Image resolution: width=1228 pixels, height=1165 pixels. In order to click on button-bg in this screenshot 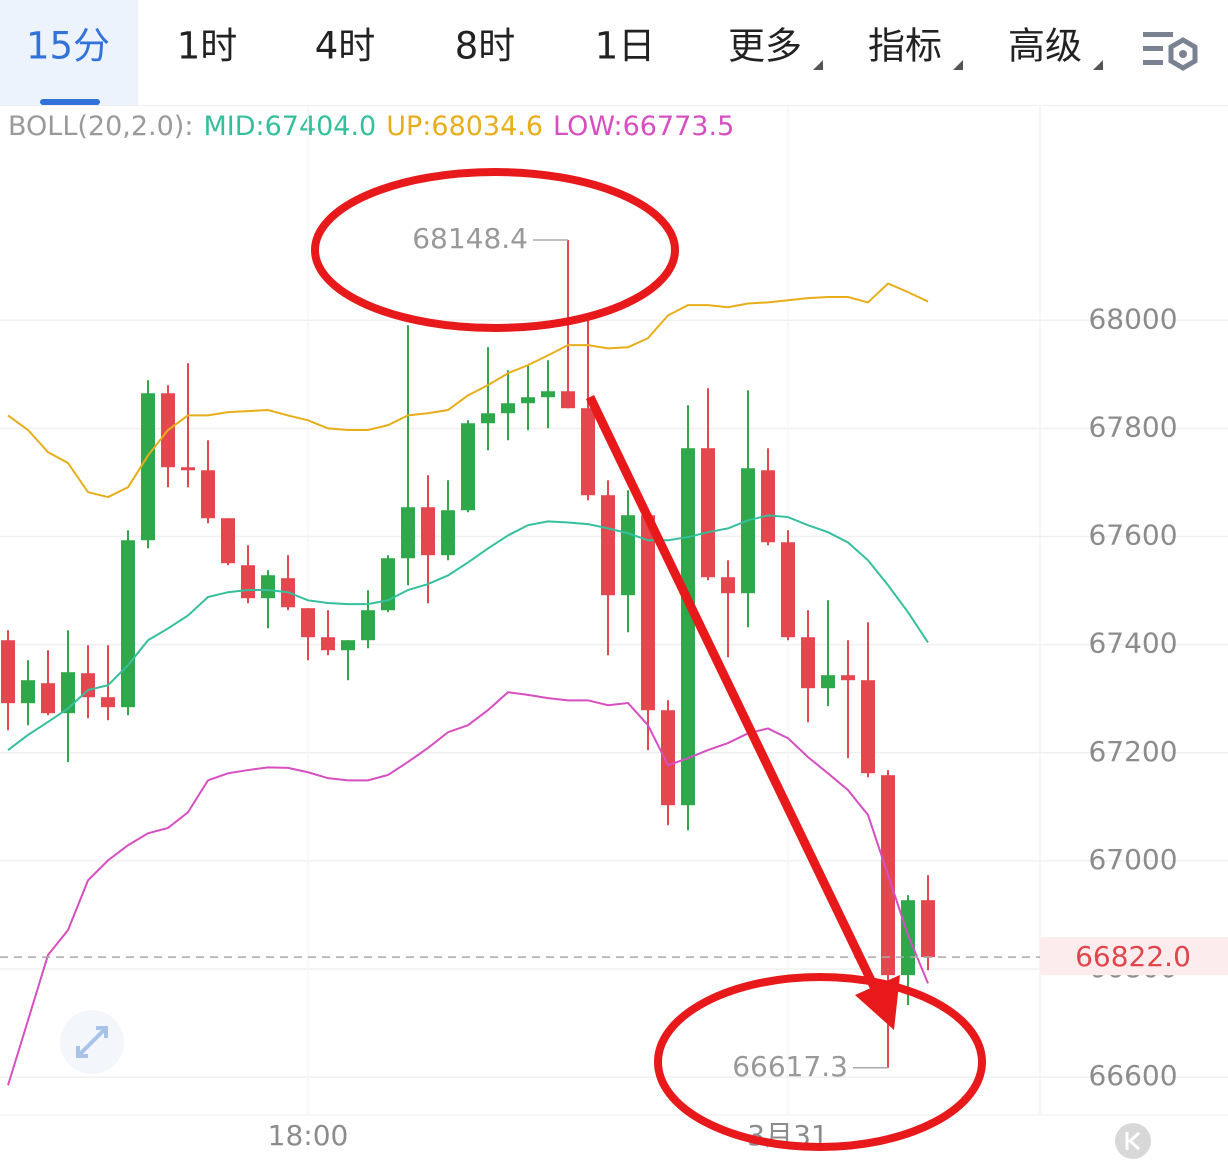, I will do `click(1133, 1141)`.